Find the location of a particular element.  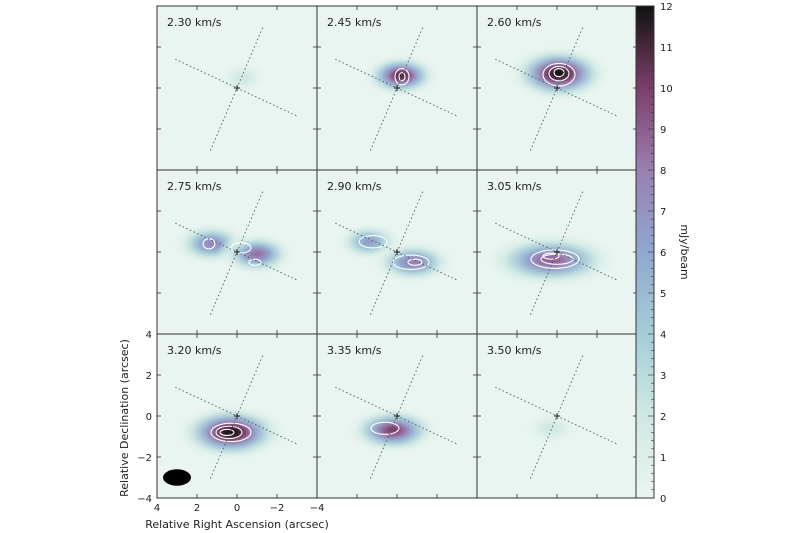

x-tick-label: −4 is located at coordinates (317, 508).